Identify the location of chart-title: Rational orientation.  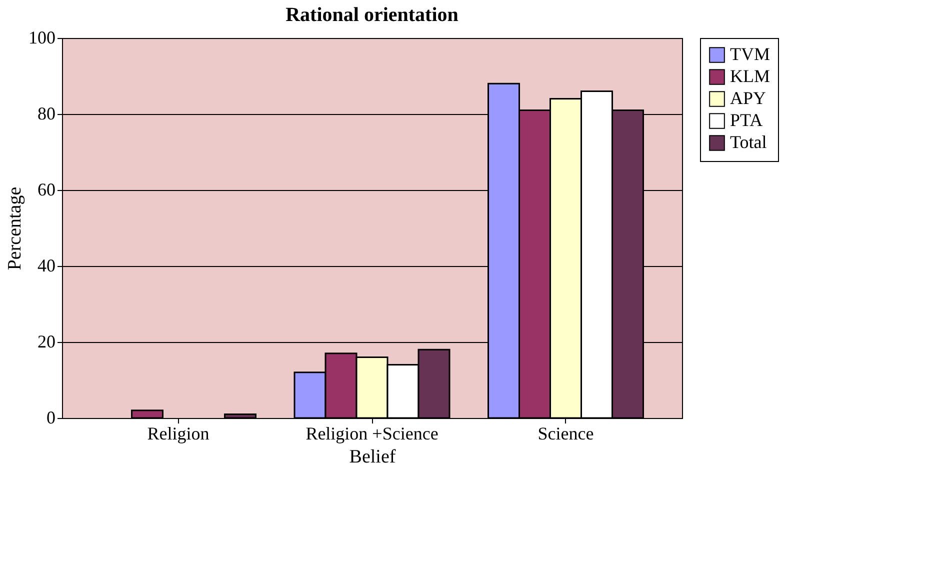
(372, 15).